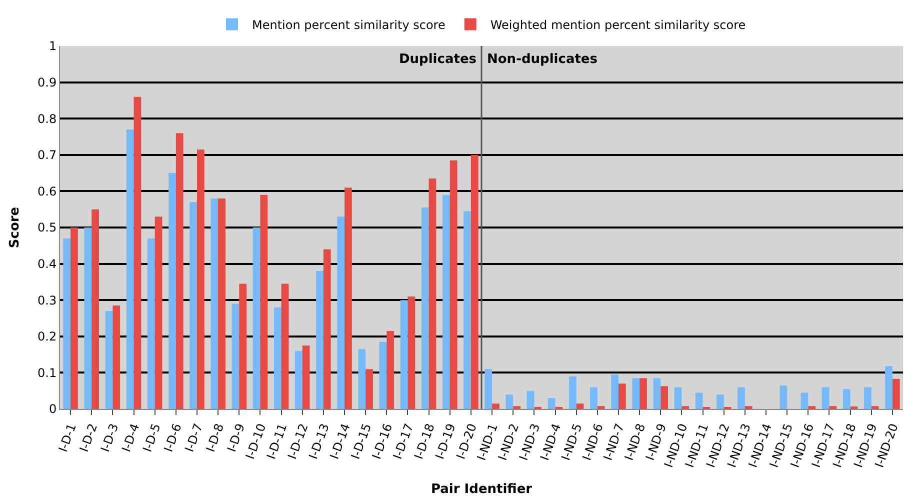  Describe the element at coordinates (88, 438) in the screenshot. I see `x-tick-label: I-D-2` at that location.